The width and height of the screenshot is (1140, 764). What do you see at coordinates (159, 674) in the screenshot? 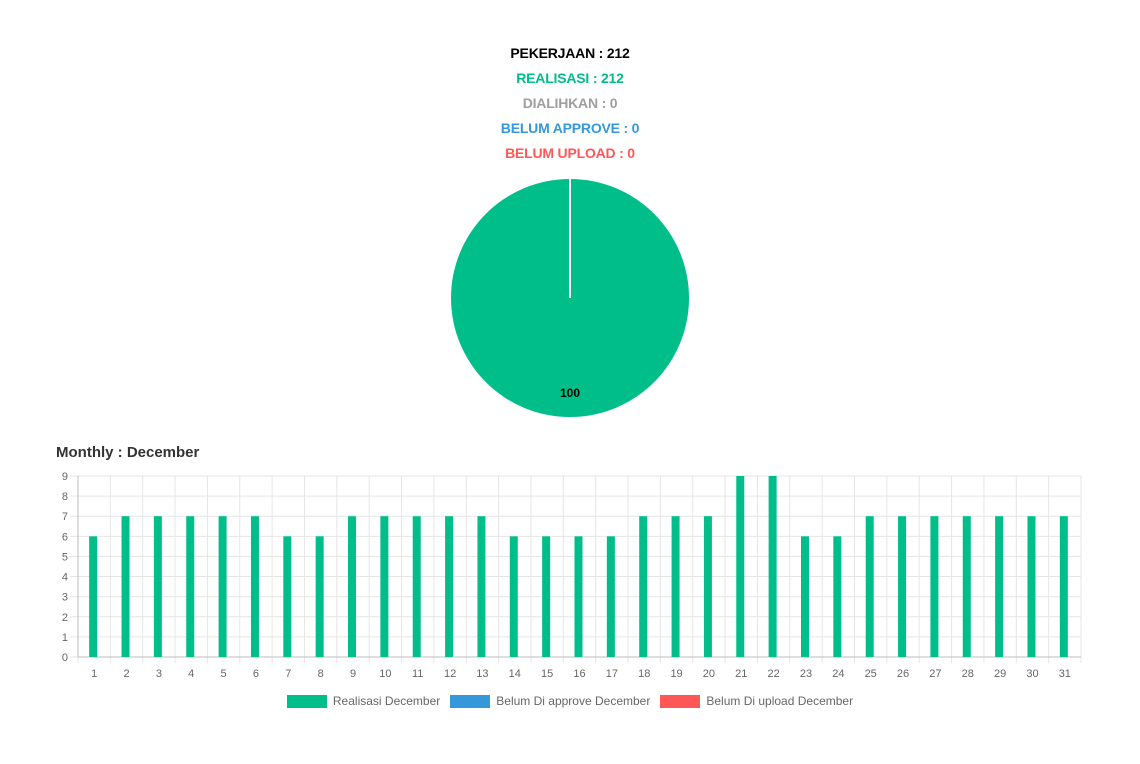
I see `x-tick-label: 3` at bounding box center [159, 674].